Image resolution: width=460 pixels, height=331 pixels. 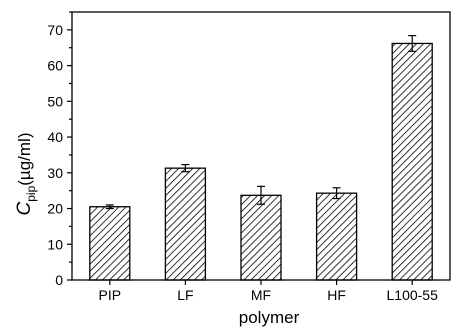 I want to click on y-tick-label: 40, so click(x=55, y=137).